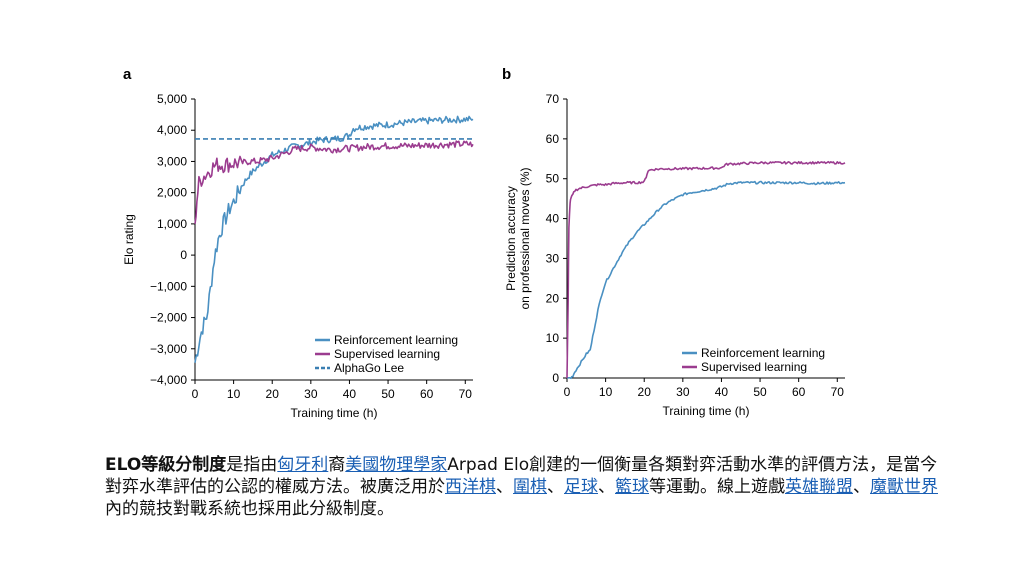 This screenshot has height=576, width=1024. I want to click on caption-text-4: 、, so click(504, 487).